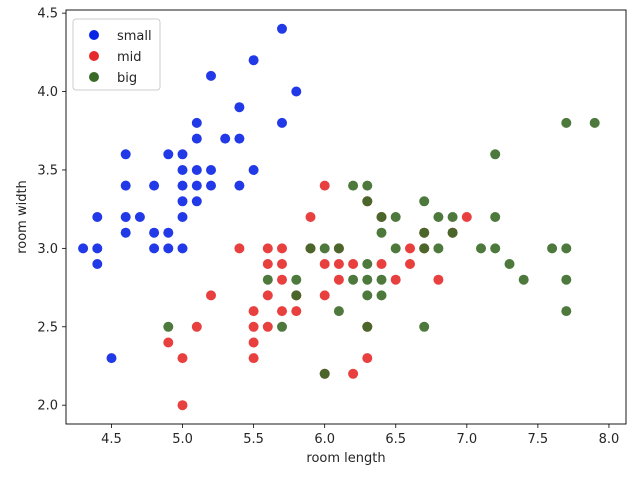  What do you see at coordinates (253, 439) in the screenshot?
I see `x-tick-label-2: 5.5` at bounding box center [253, 439].